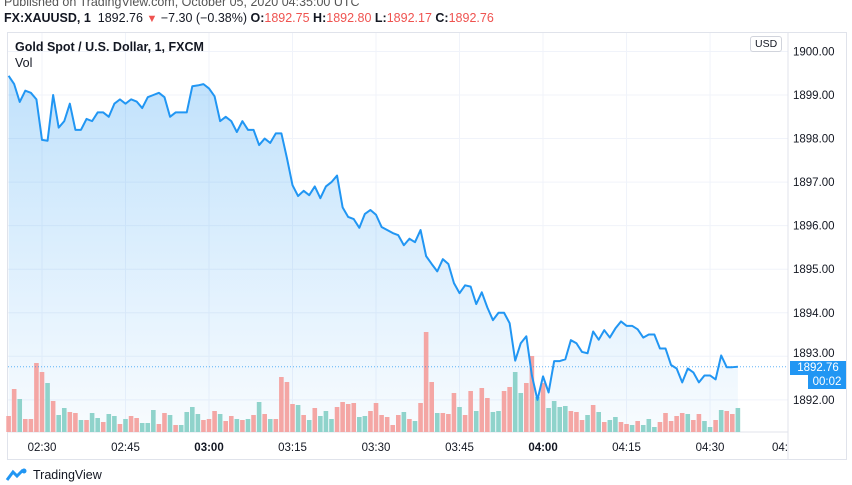 This screenshot has width=852, height=485. What do you see at coordinates (814, 227) in the screenshot?
I see `y-tick-label: 1896.00` at bounding box center [814, 227].